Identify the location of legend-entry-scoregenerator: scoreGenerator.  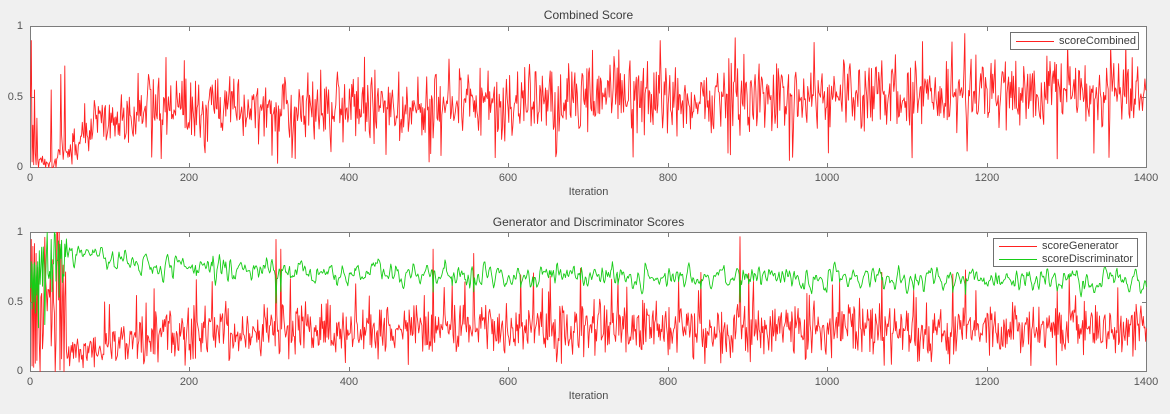
(1065, 246).